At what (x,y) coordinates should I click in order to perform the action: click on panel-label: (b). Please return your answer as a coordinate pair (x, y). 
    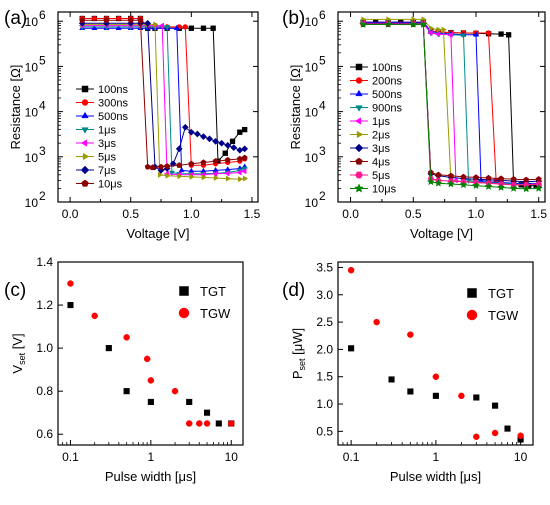
    Looking at the image, I should click on (293, 18).